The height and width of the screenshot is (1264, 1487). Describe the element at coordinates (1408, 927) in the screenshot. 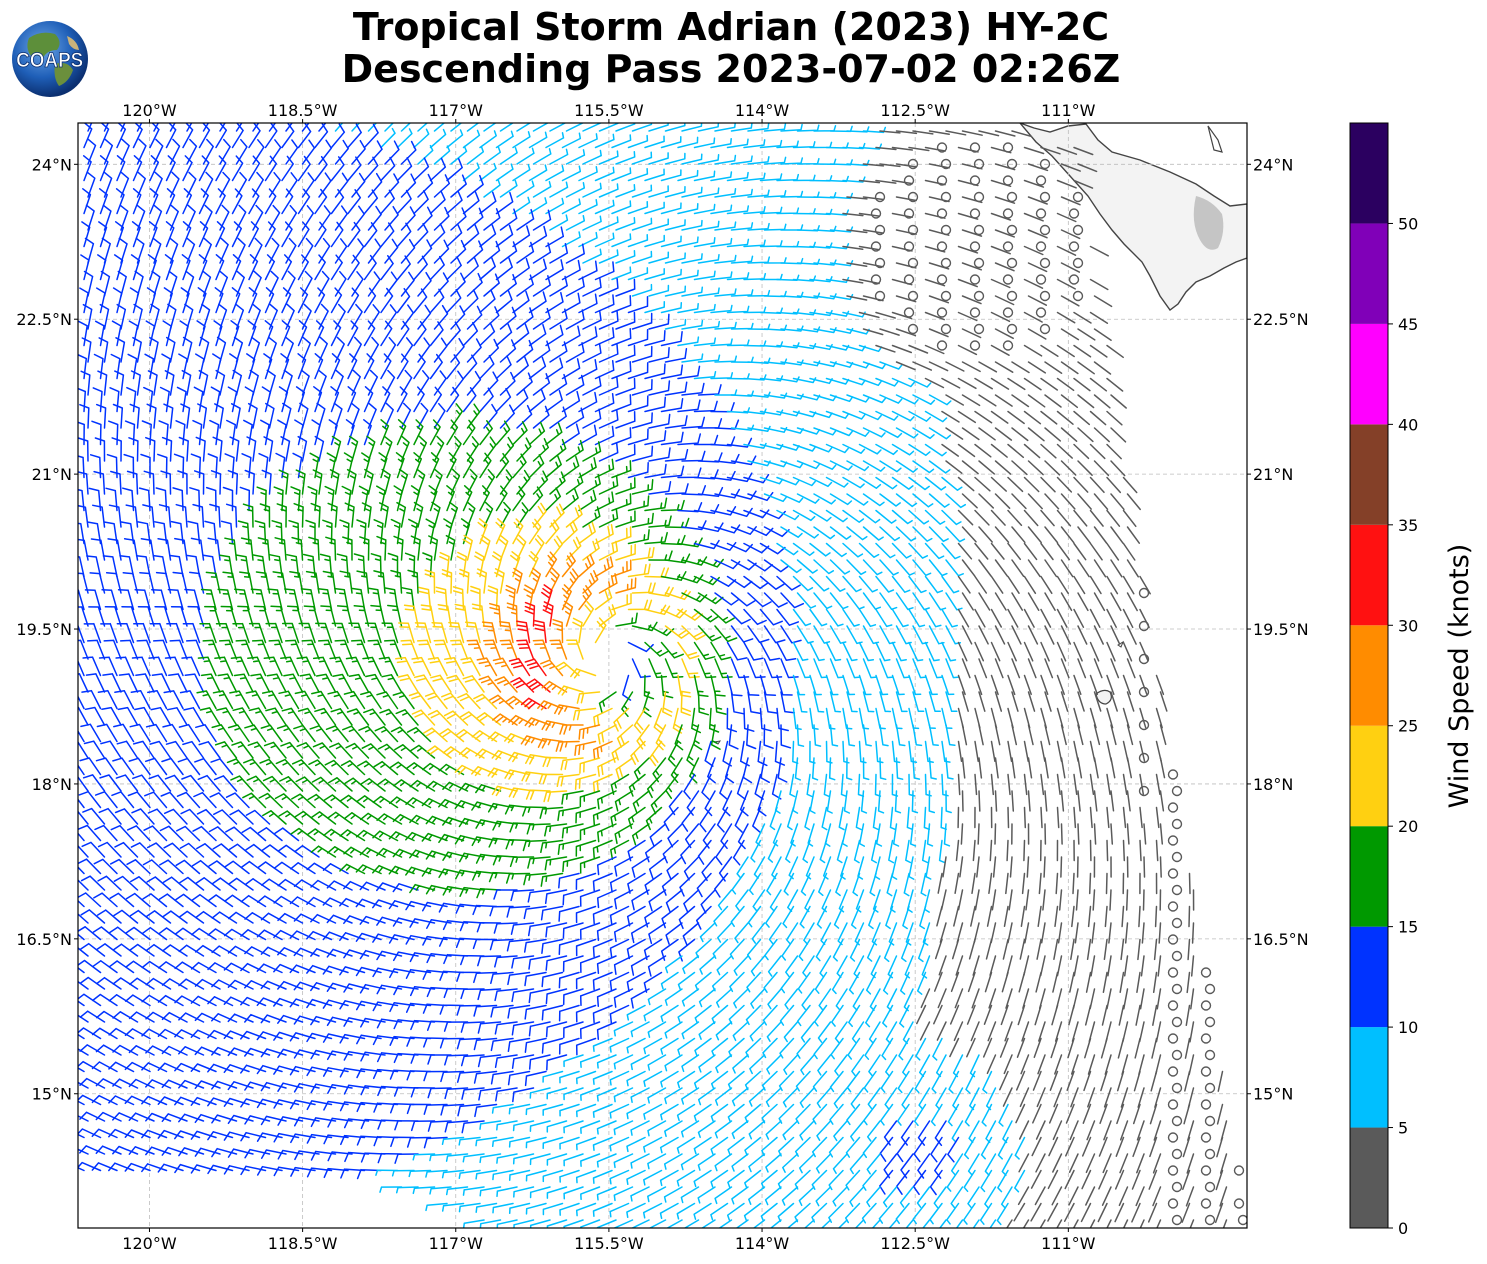

I see `colorbar-tick-label: 15` at that location.